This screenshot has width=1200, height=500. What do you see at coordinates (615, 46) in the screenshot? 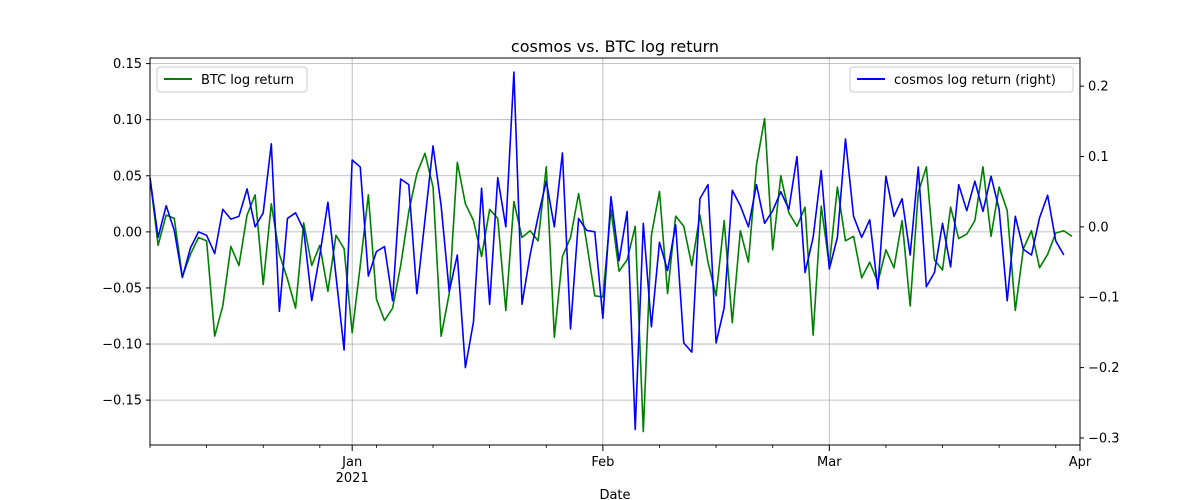
I see `chart-title: cosmos vs. BTC log return` at bounding box center [615, 46].